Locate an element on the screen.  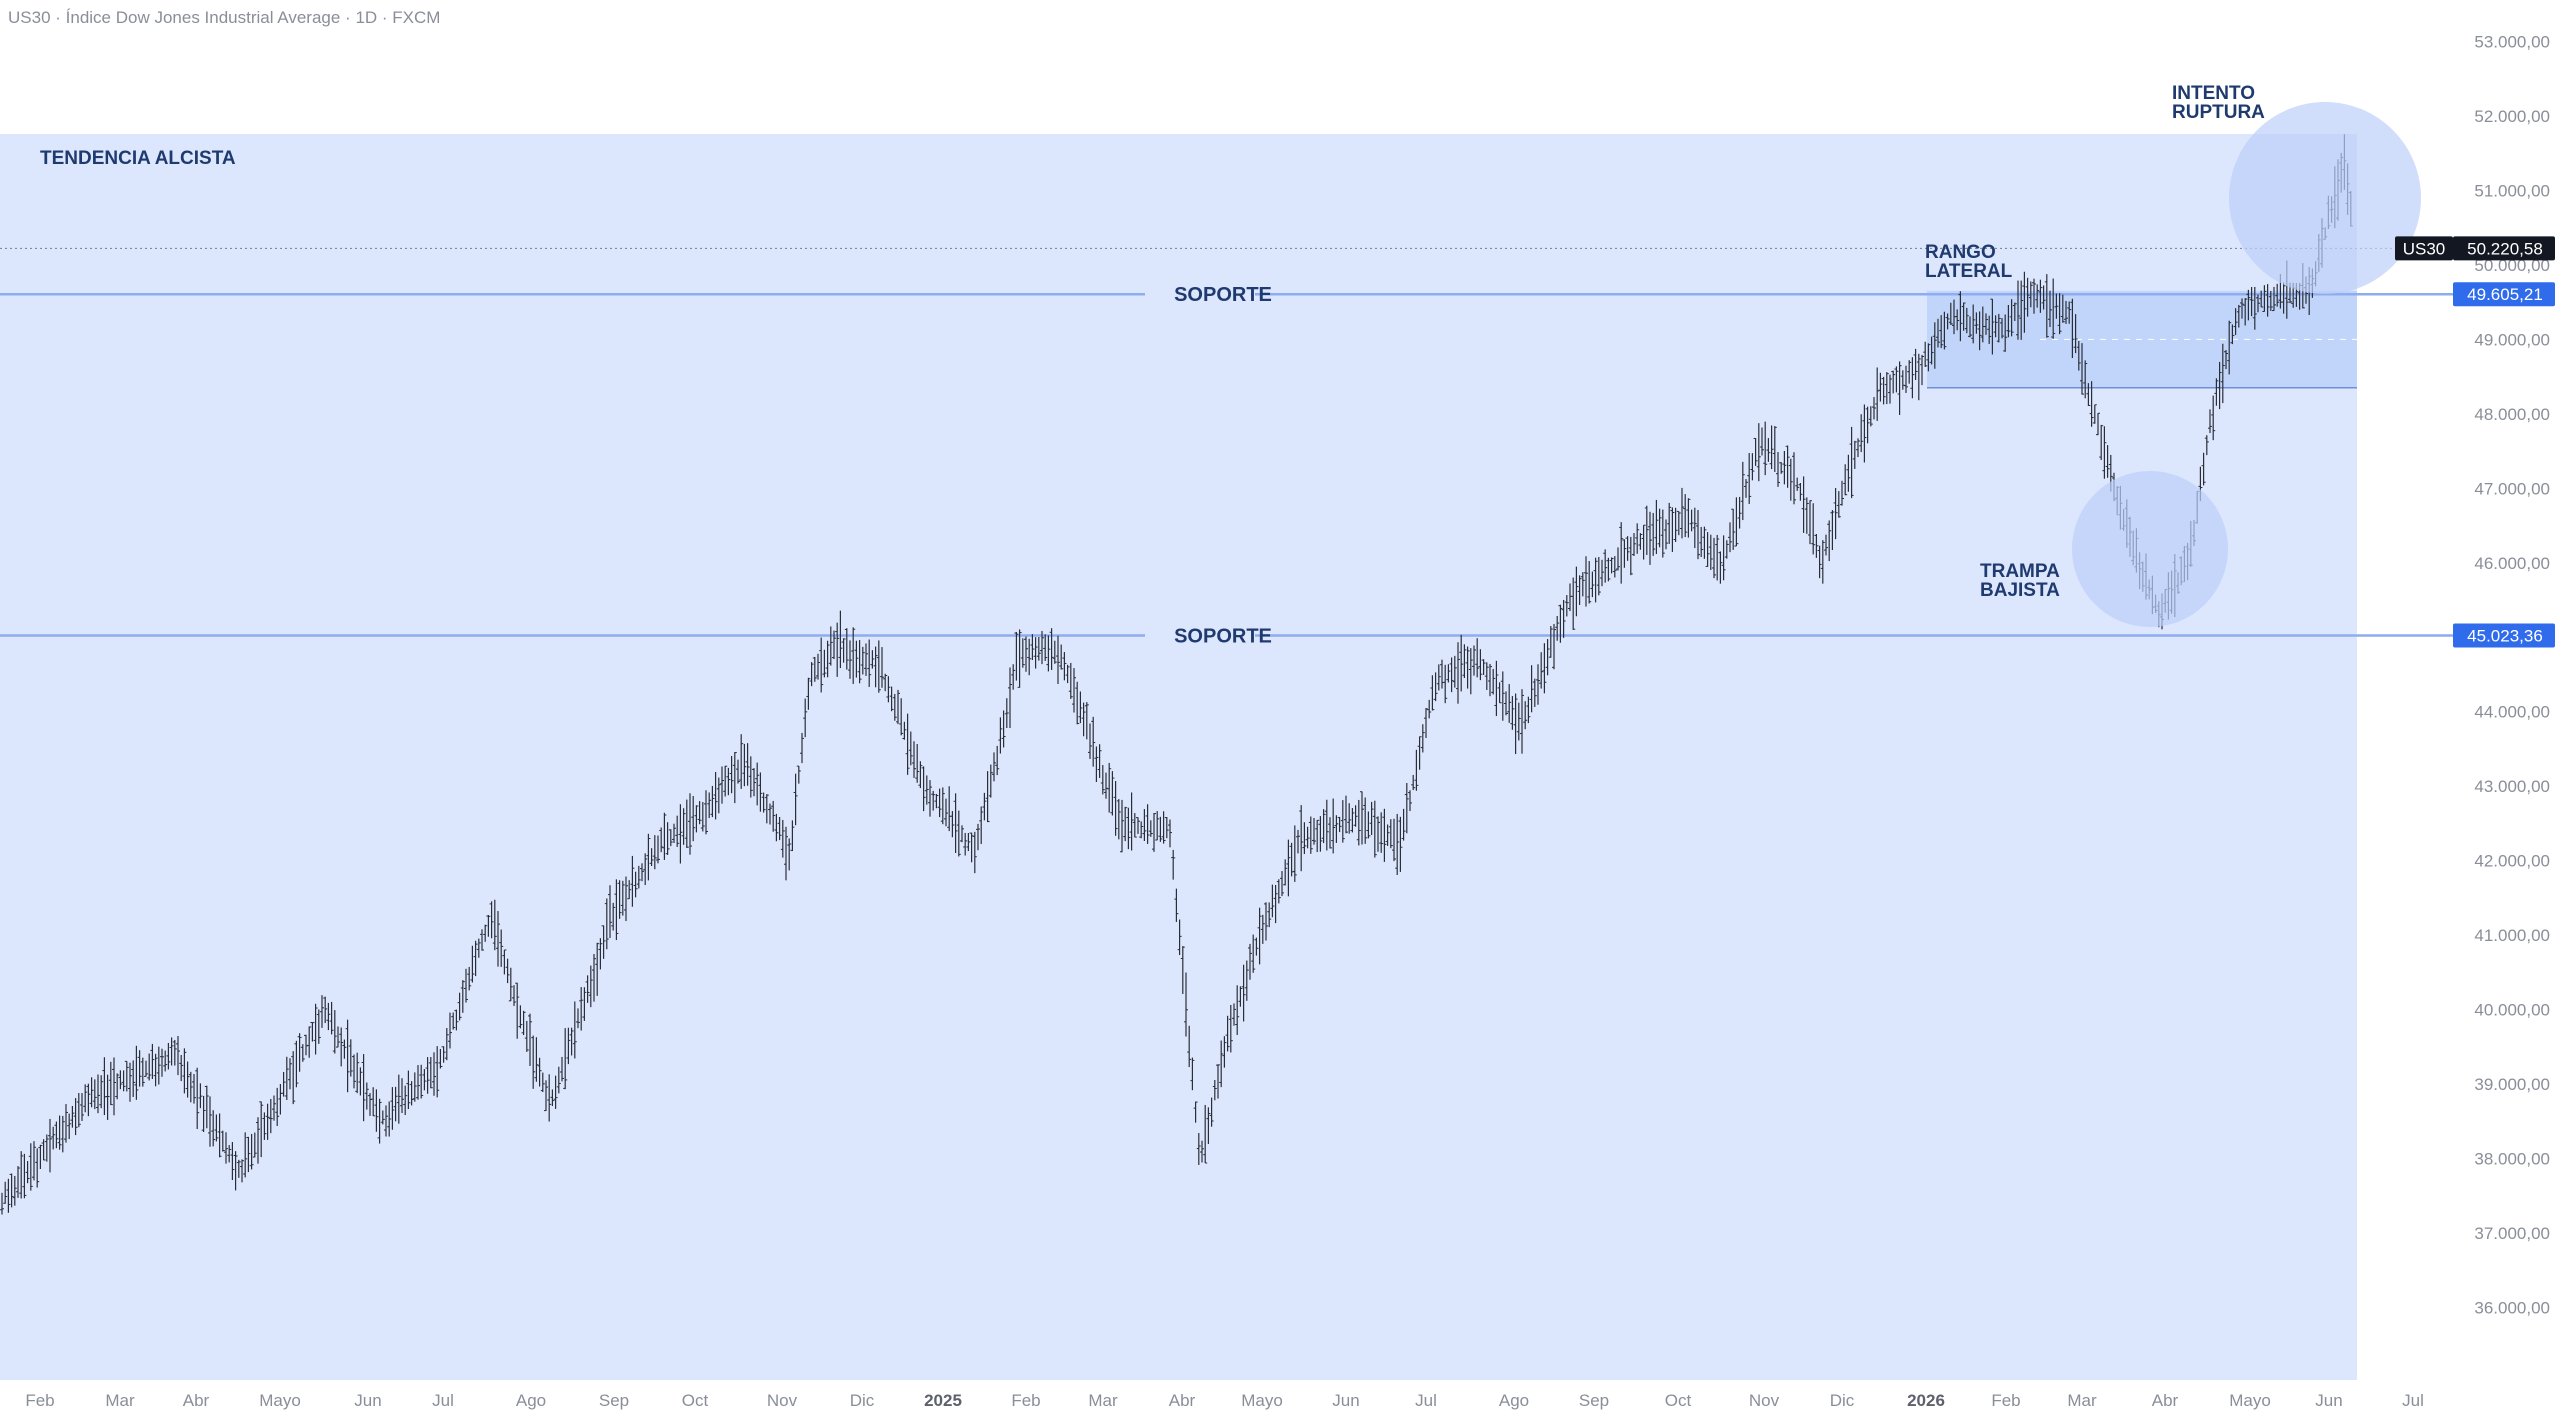
time-tick-label: 2026 is located at coordinates (1926, 1400).